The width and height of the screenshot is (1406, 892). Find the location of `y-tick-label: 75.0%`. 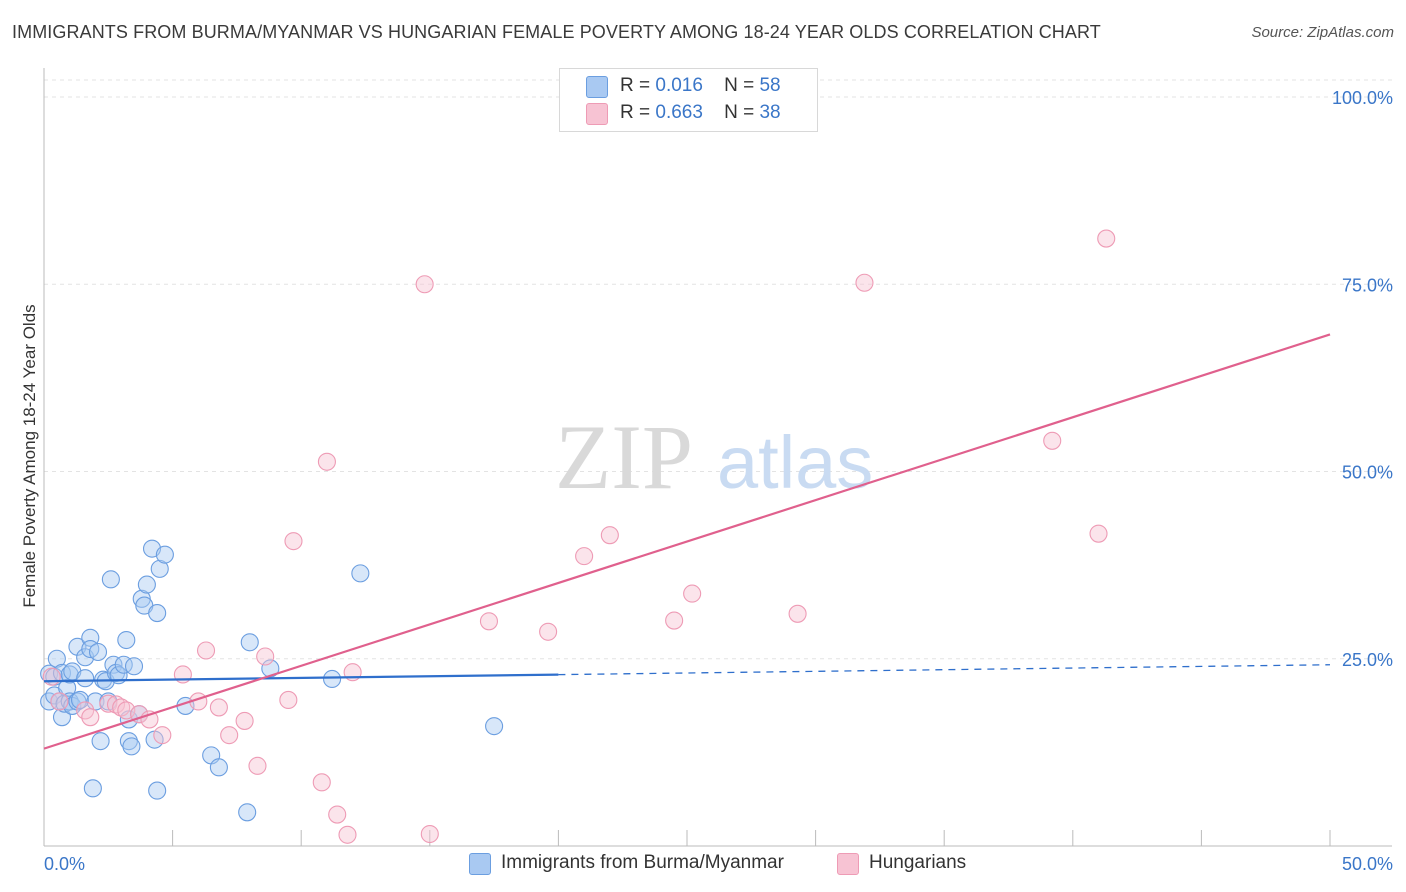

y-tick-label: 75.0% is located at coordinates (1367, 285).